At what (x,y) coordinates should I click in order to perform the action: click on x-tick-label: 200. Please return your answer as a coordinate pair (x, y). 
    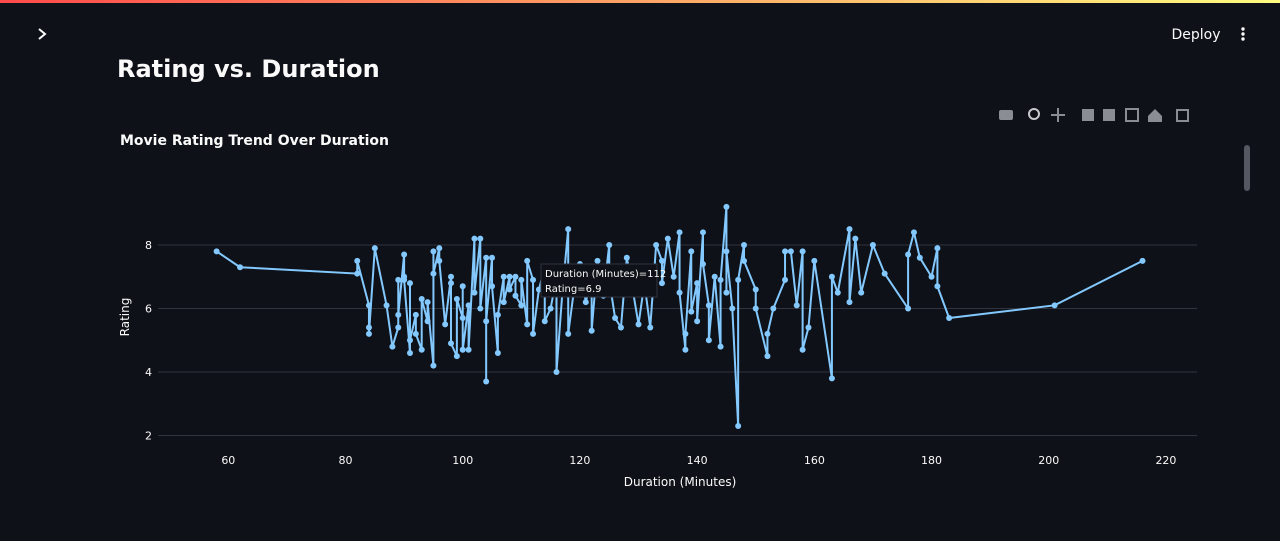
    Looking at the image, I should click on (1048, 460).